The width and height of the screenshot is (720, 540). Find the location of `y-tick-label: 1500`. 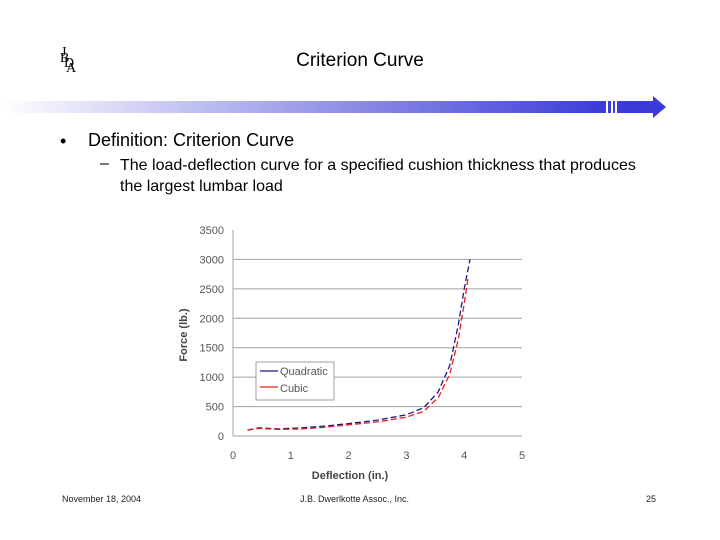

y-tick-label: 1500 is located at coordinates (212, 349).